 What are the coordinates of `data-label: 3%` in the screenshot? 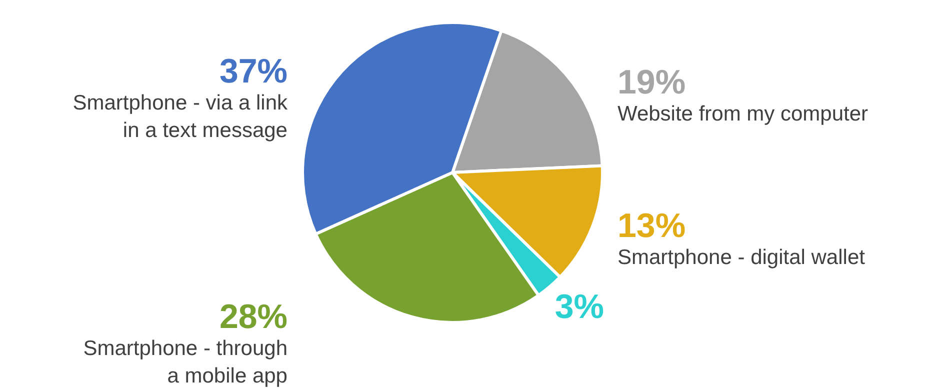 It's located at (579, 307).